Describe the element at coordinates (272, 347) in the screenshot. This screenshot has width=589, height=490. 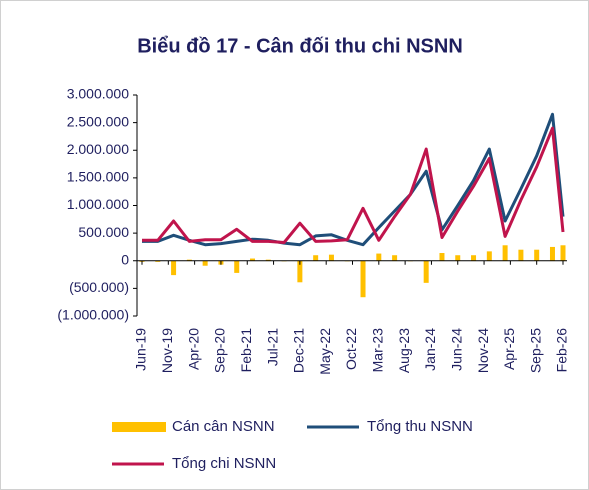
I see `x-tick-label: Jul-21` at that location.